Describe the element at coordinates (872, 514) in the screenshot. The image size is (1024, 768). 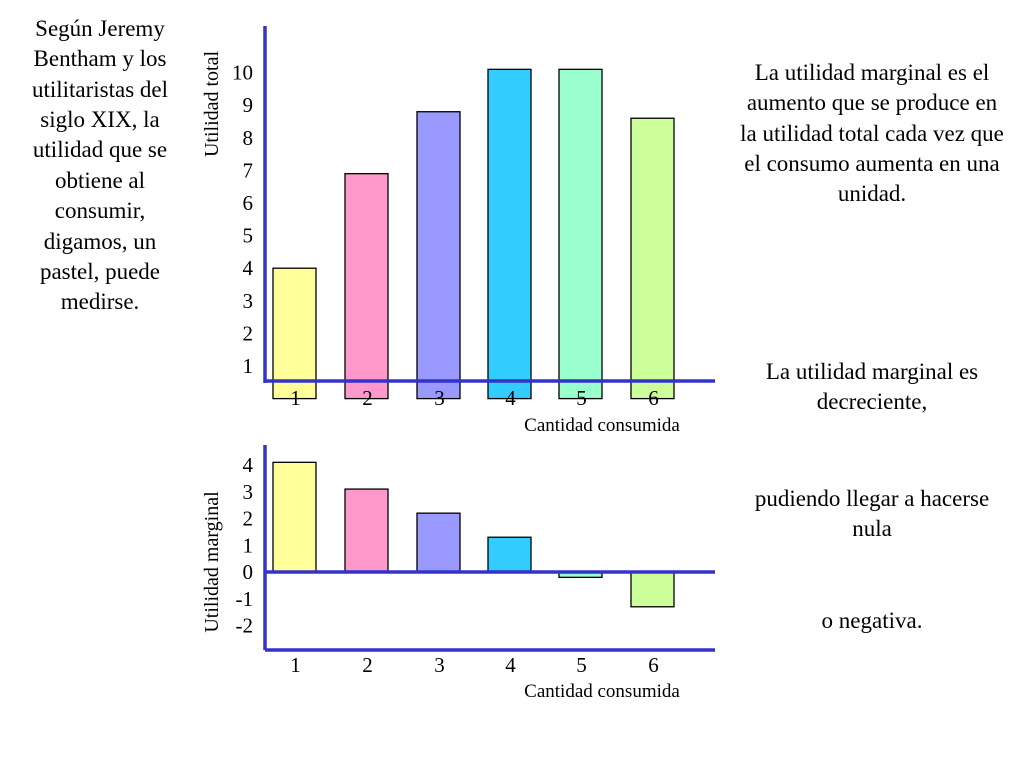
I see `marginal-utility-null-text: pudiendo llegar a hacerse nula` at that location.